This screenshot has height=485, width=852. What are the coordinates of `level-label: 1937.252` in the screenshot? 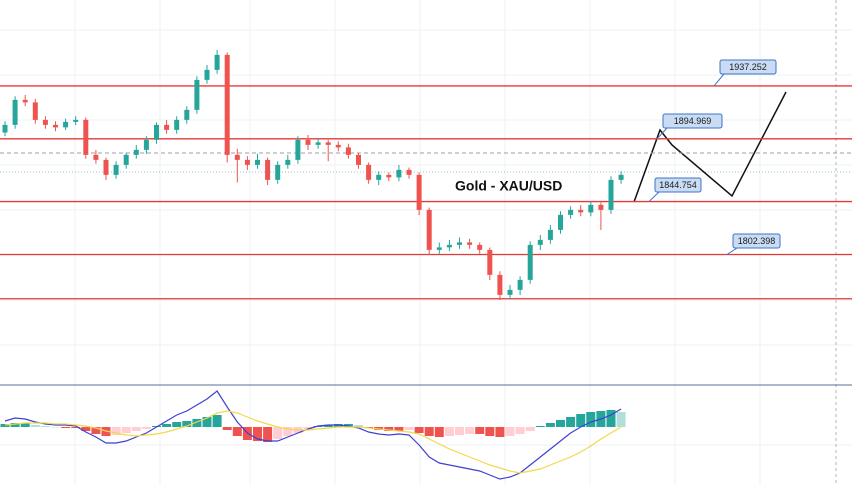 It's located at (748, 67).